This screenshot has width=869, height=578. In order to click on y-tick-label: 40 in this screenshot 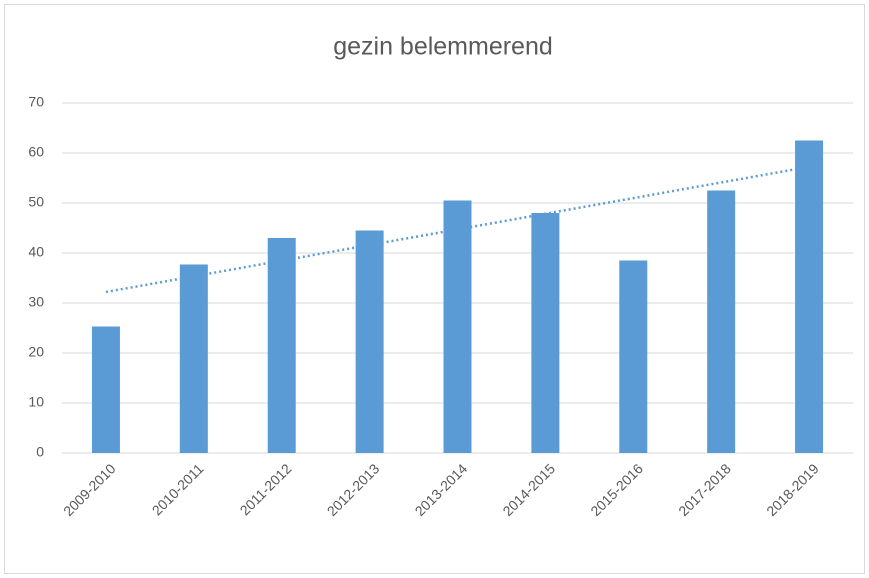, I will do `click(36, 252)`.